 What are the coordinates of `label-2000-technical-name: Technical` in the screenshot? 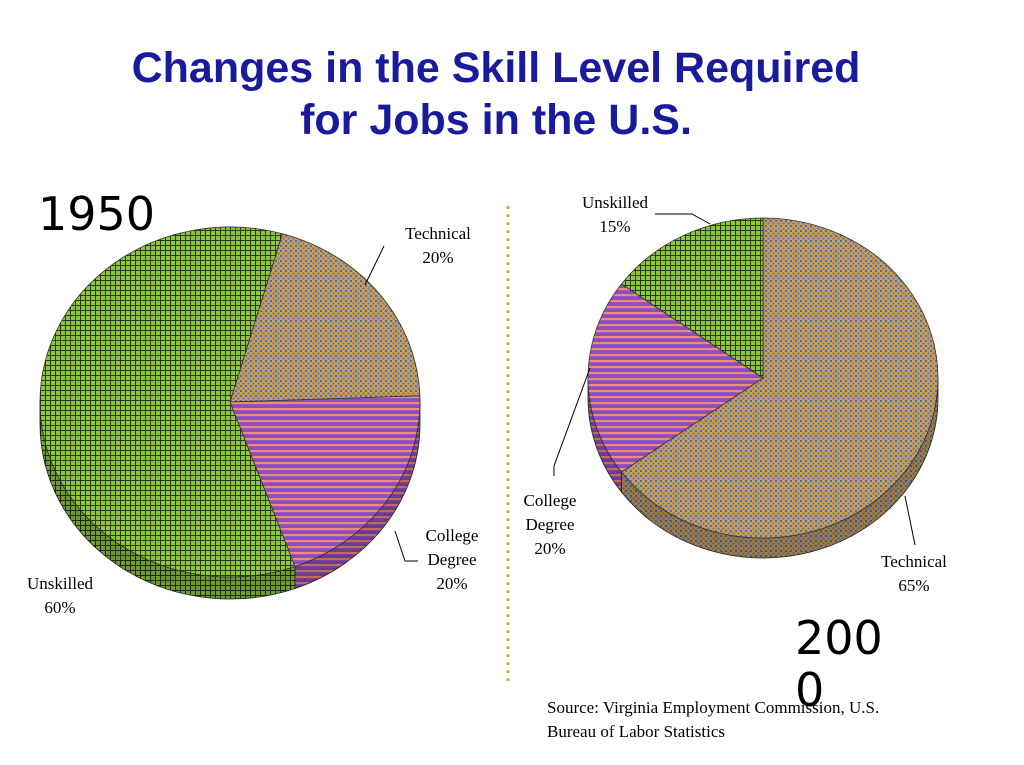 It's located at (914, 561).